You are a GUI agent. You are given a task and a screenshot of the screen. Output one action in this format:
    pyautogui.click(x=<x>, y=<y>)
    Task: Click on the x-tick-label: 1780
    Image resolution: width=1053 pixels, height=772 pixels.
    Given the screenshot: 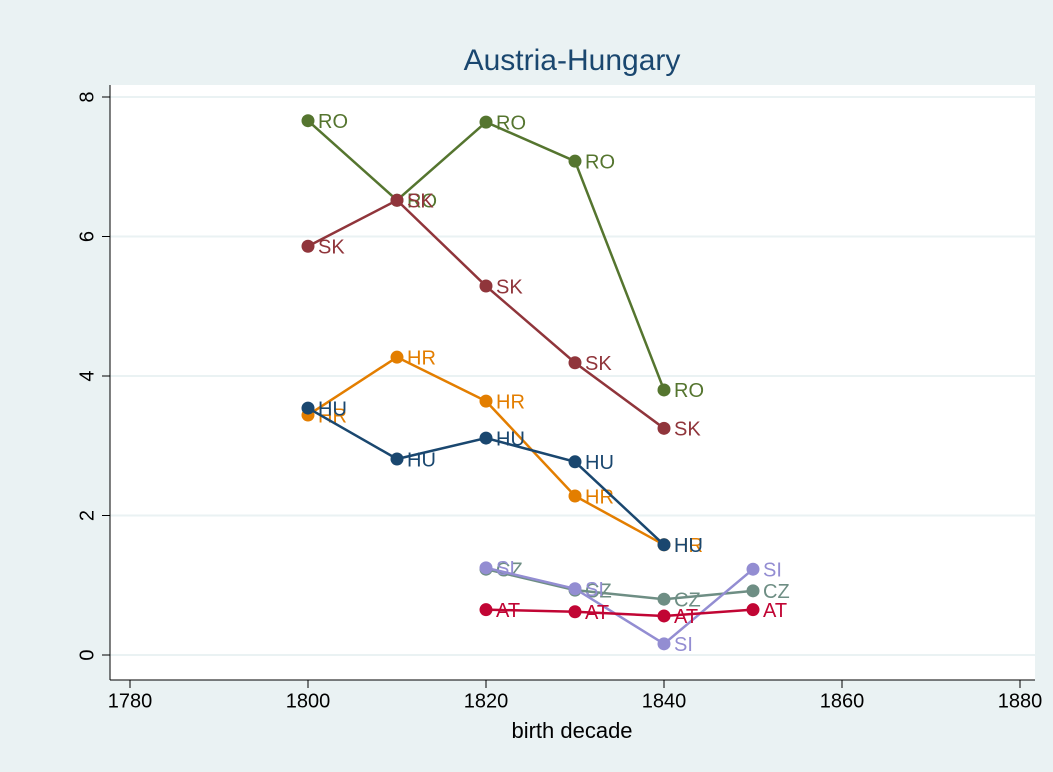 What is the action you would take?
    pyautogui.click(x=130, y=701)
    